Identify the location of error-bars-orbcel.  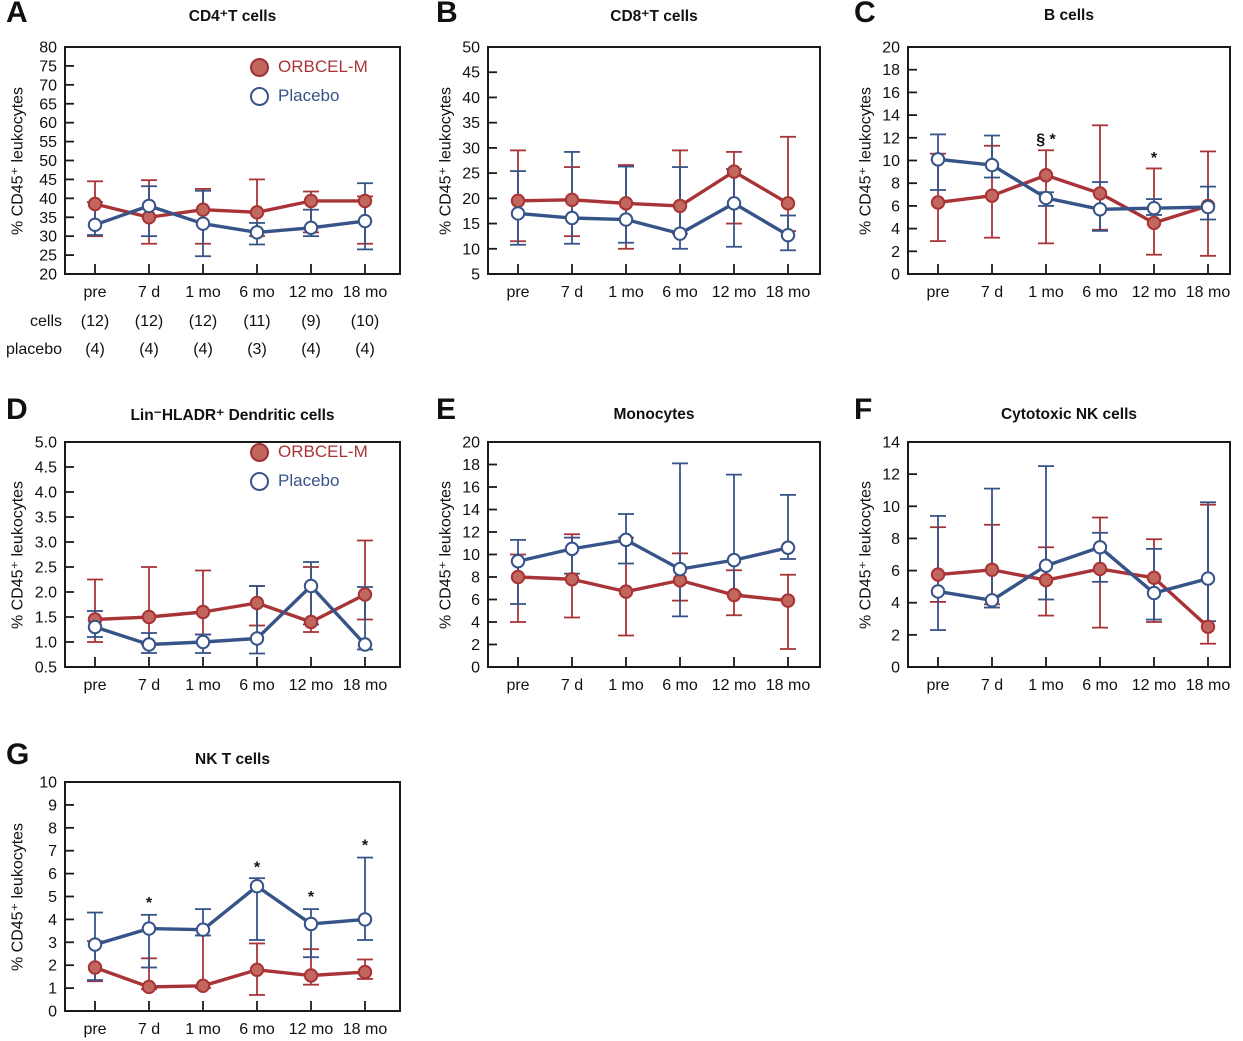
(230, 592).